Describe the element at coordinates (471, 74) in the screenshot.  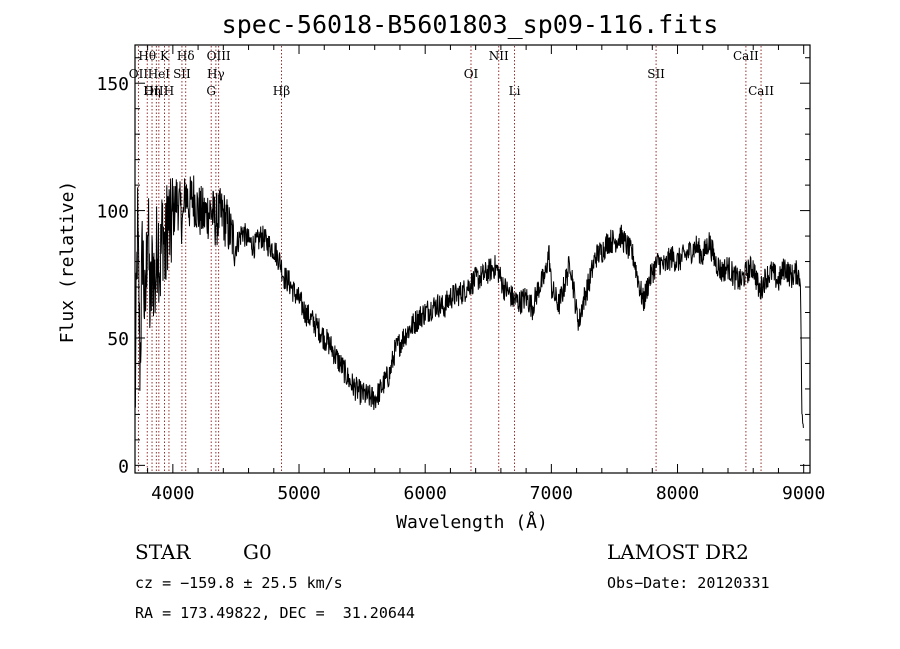
I see `line-marker-label: OI` at that location.